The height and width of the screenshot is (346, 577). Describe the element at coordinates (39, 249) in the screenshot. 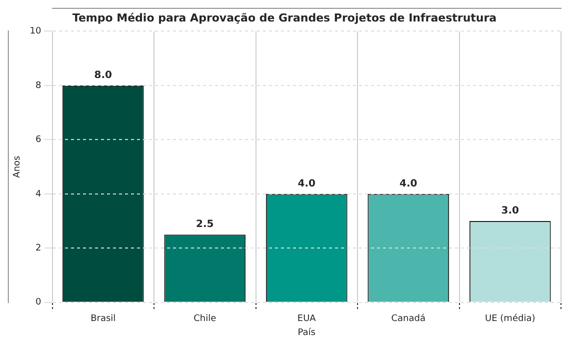

I see `y-tick-label: 2` at that location.